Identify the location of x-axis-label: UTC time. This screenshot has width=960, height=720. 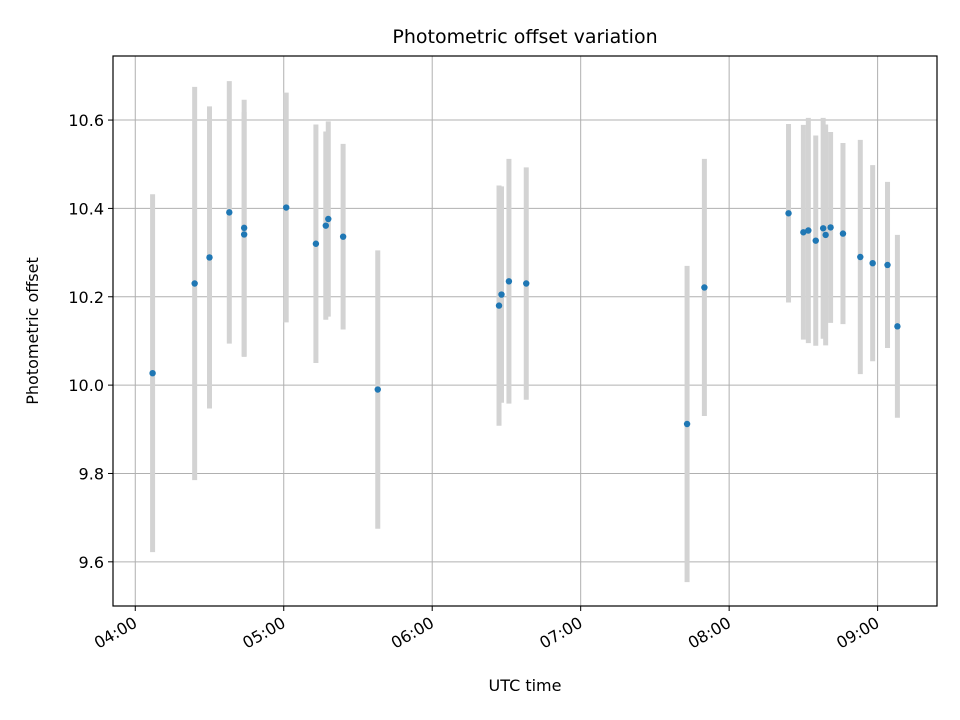
(525, 685).